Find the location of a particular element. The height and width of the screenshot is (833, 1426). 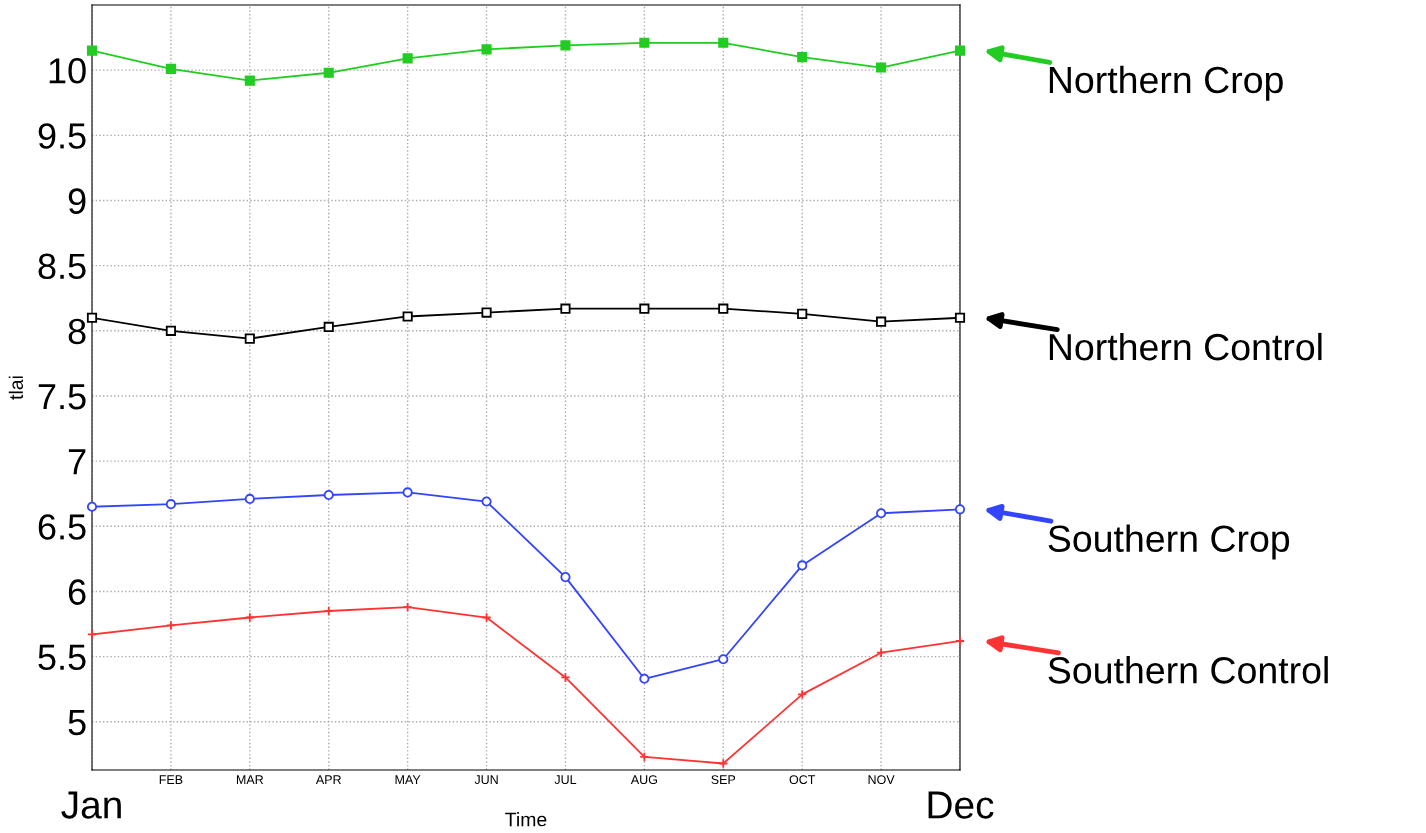

x-tick-label: OCT is located at coordinates (802, 780).